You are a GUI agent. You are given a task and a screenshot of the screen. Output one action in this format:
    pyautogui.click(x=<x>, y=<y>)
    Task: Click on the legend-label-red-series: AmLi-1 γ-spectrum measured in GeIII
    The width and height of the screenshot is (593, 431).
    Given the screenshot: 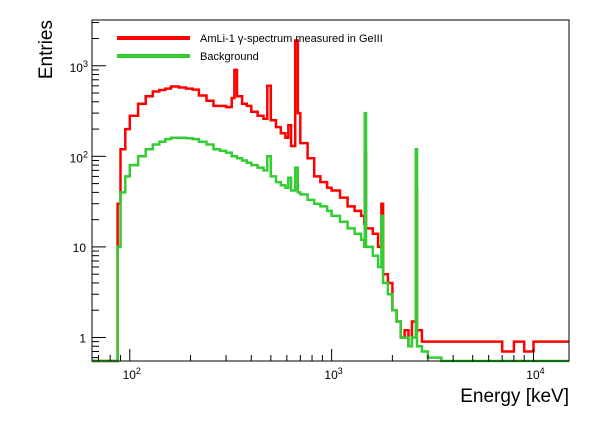 What is the action you would take?
    pyautogui.click(x=291, y=39)
    